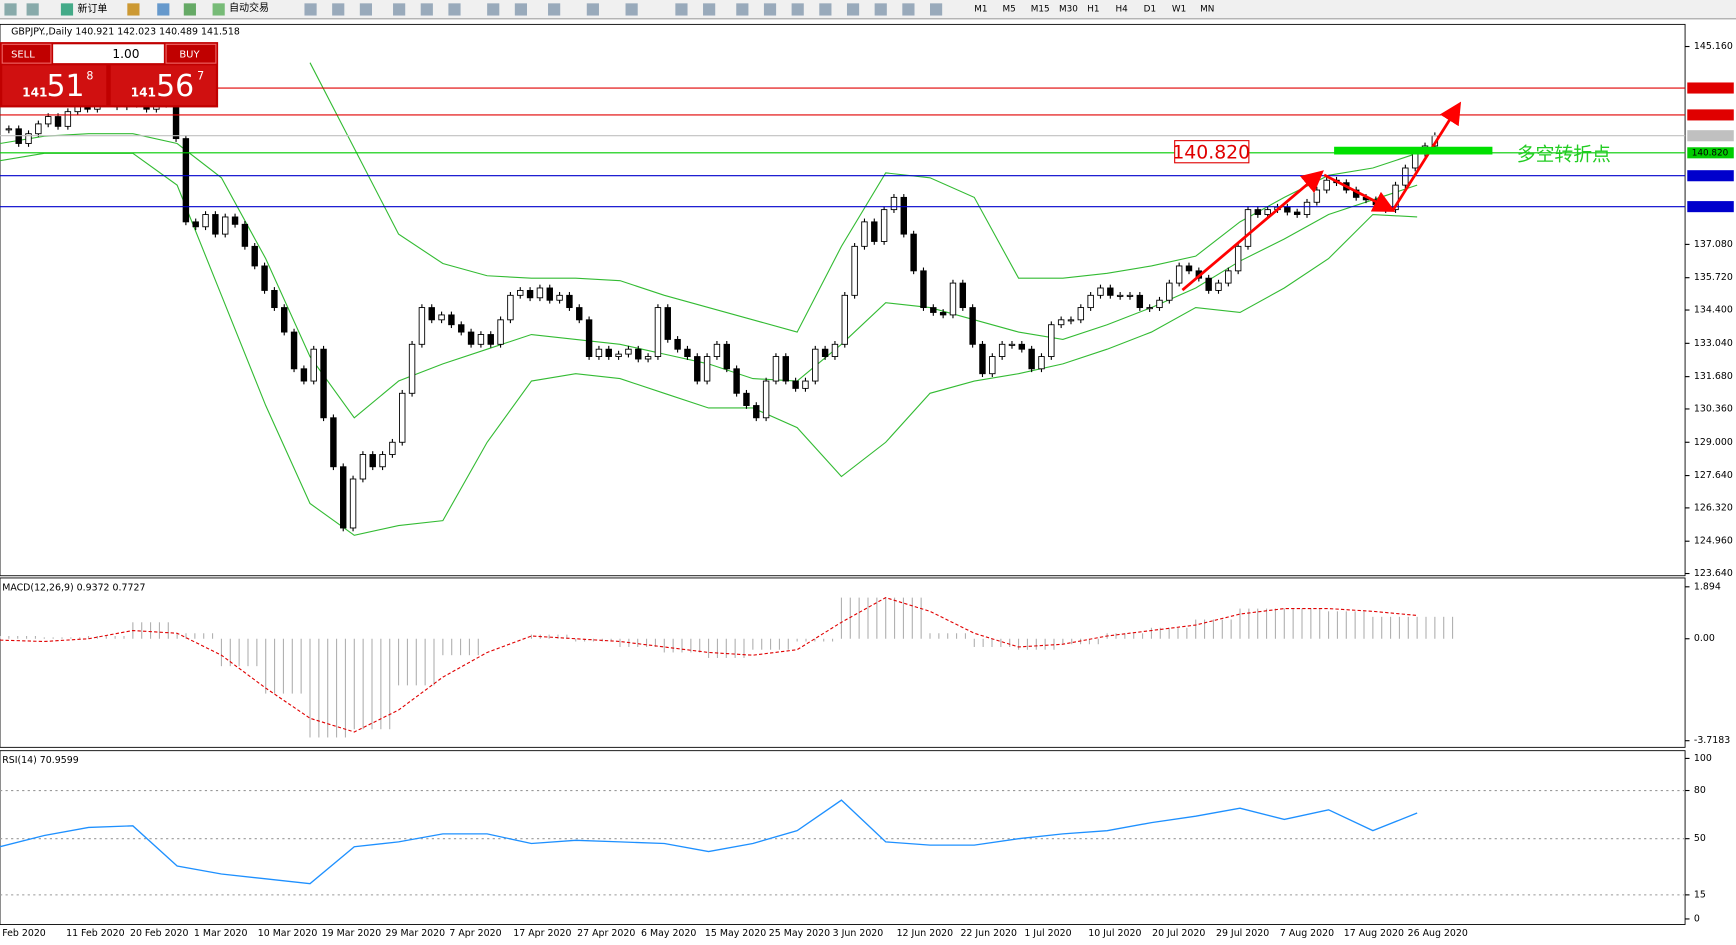  I want to click on y-tick-label: 1.894, so click(1707, 586).